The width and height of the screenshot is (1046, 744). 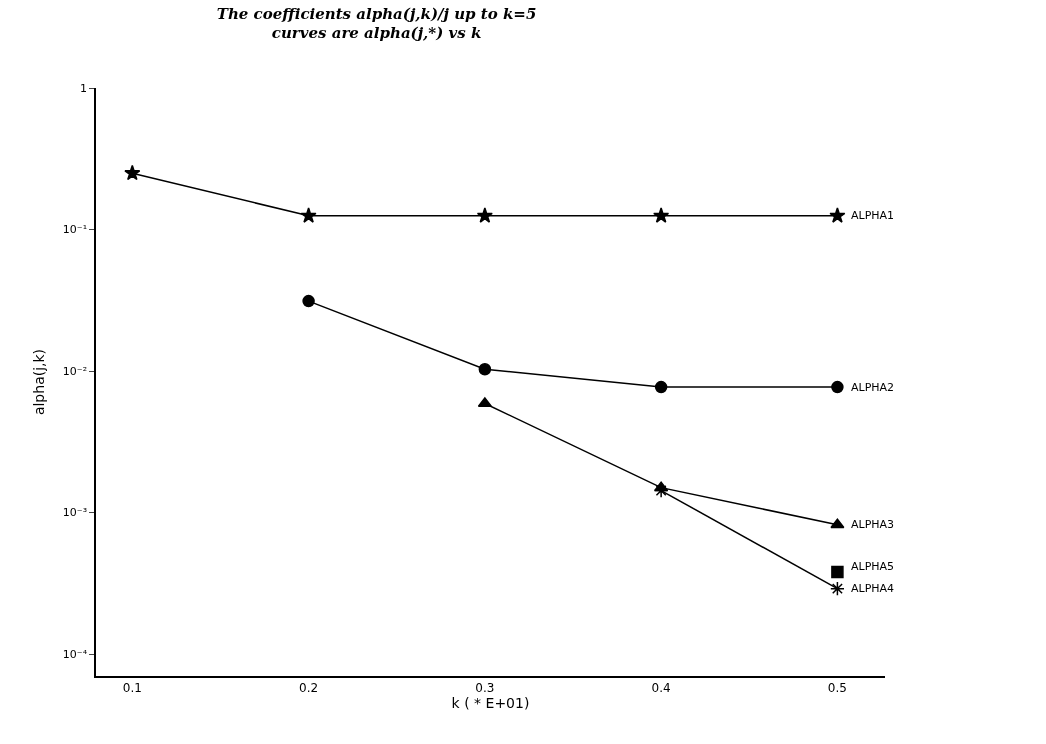 I want to click on series-label: ALPHA5, so click(x=873, y=566).